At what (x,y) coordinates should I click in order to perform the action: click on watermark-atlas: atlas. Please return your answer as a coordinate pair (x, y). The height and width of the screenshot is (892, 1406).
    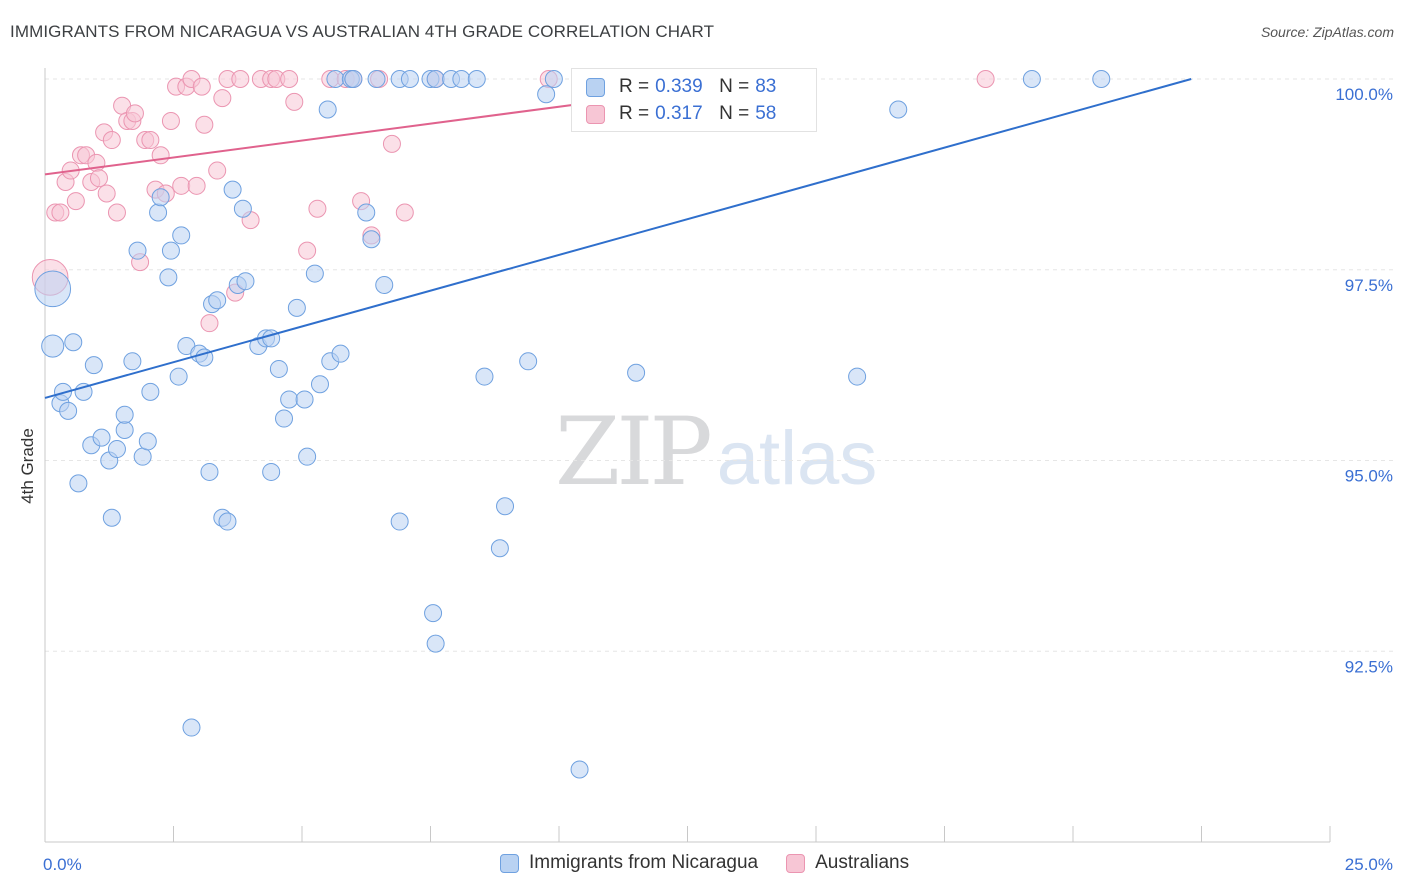
    Looking at the image, I should click on (797, 458).